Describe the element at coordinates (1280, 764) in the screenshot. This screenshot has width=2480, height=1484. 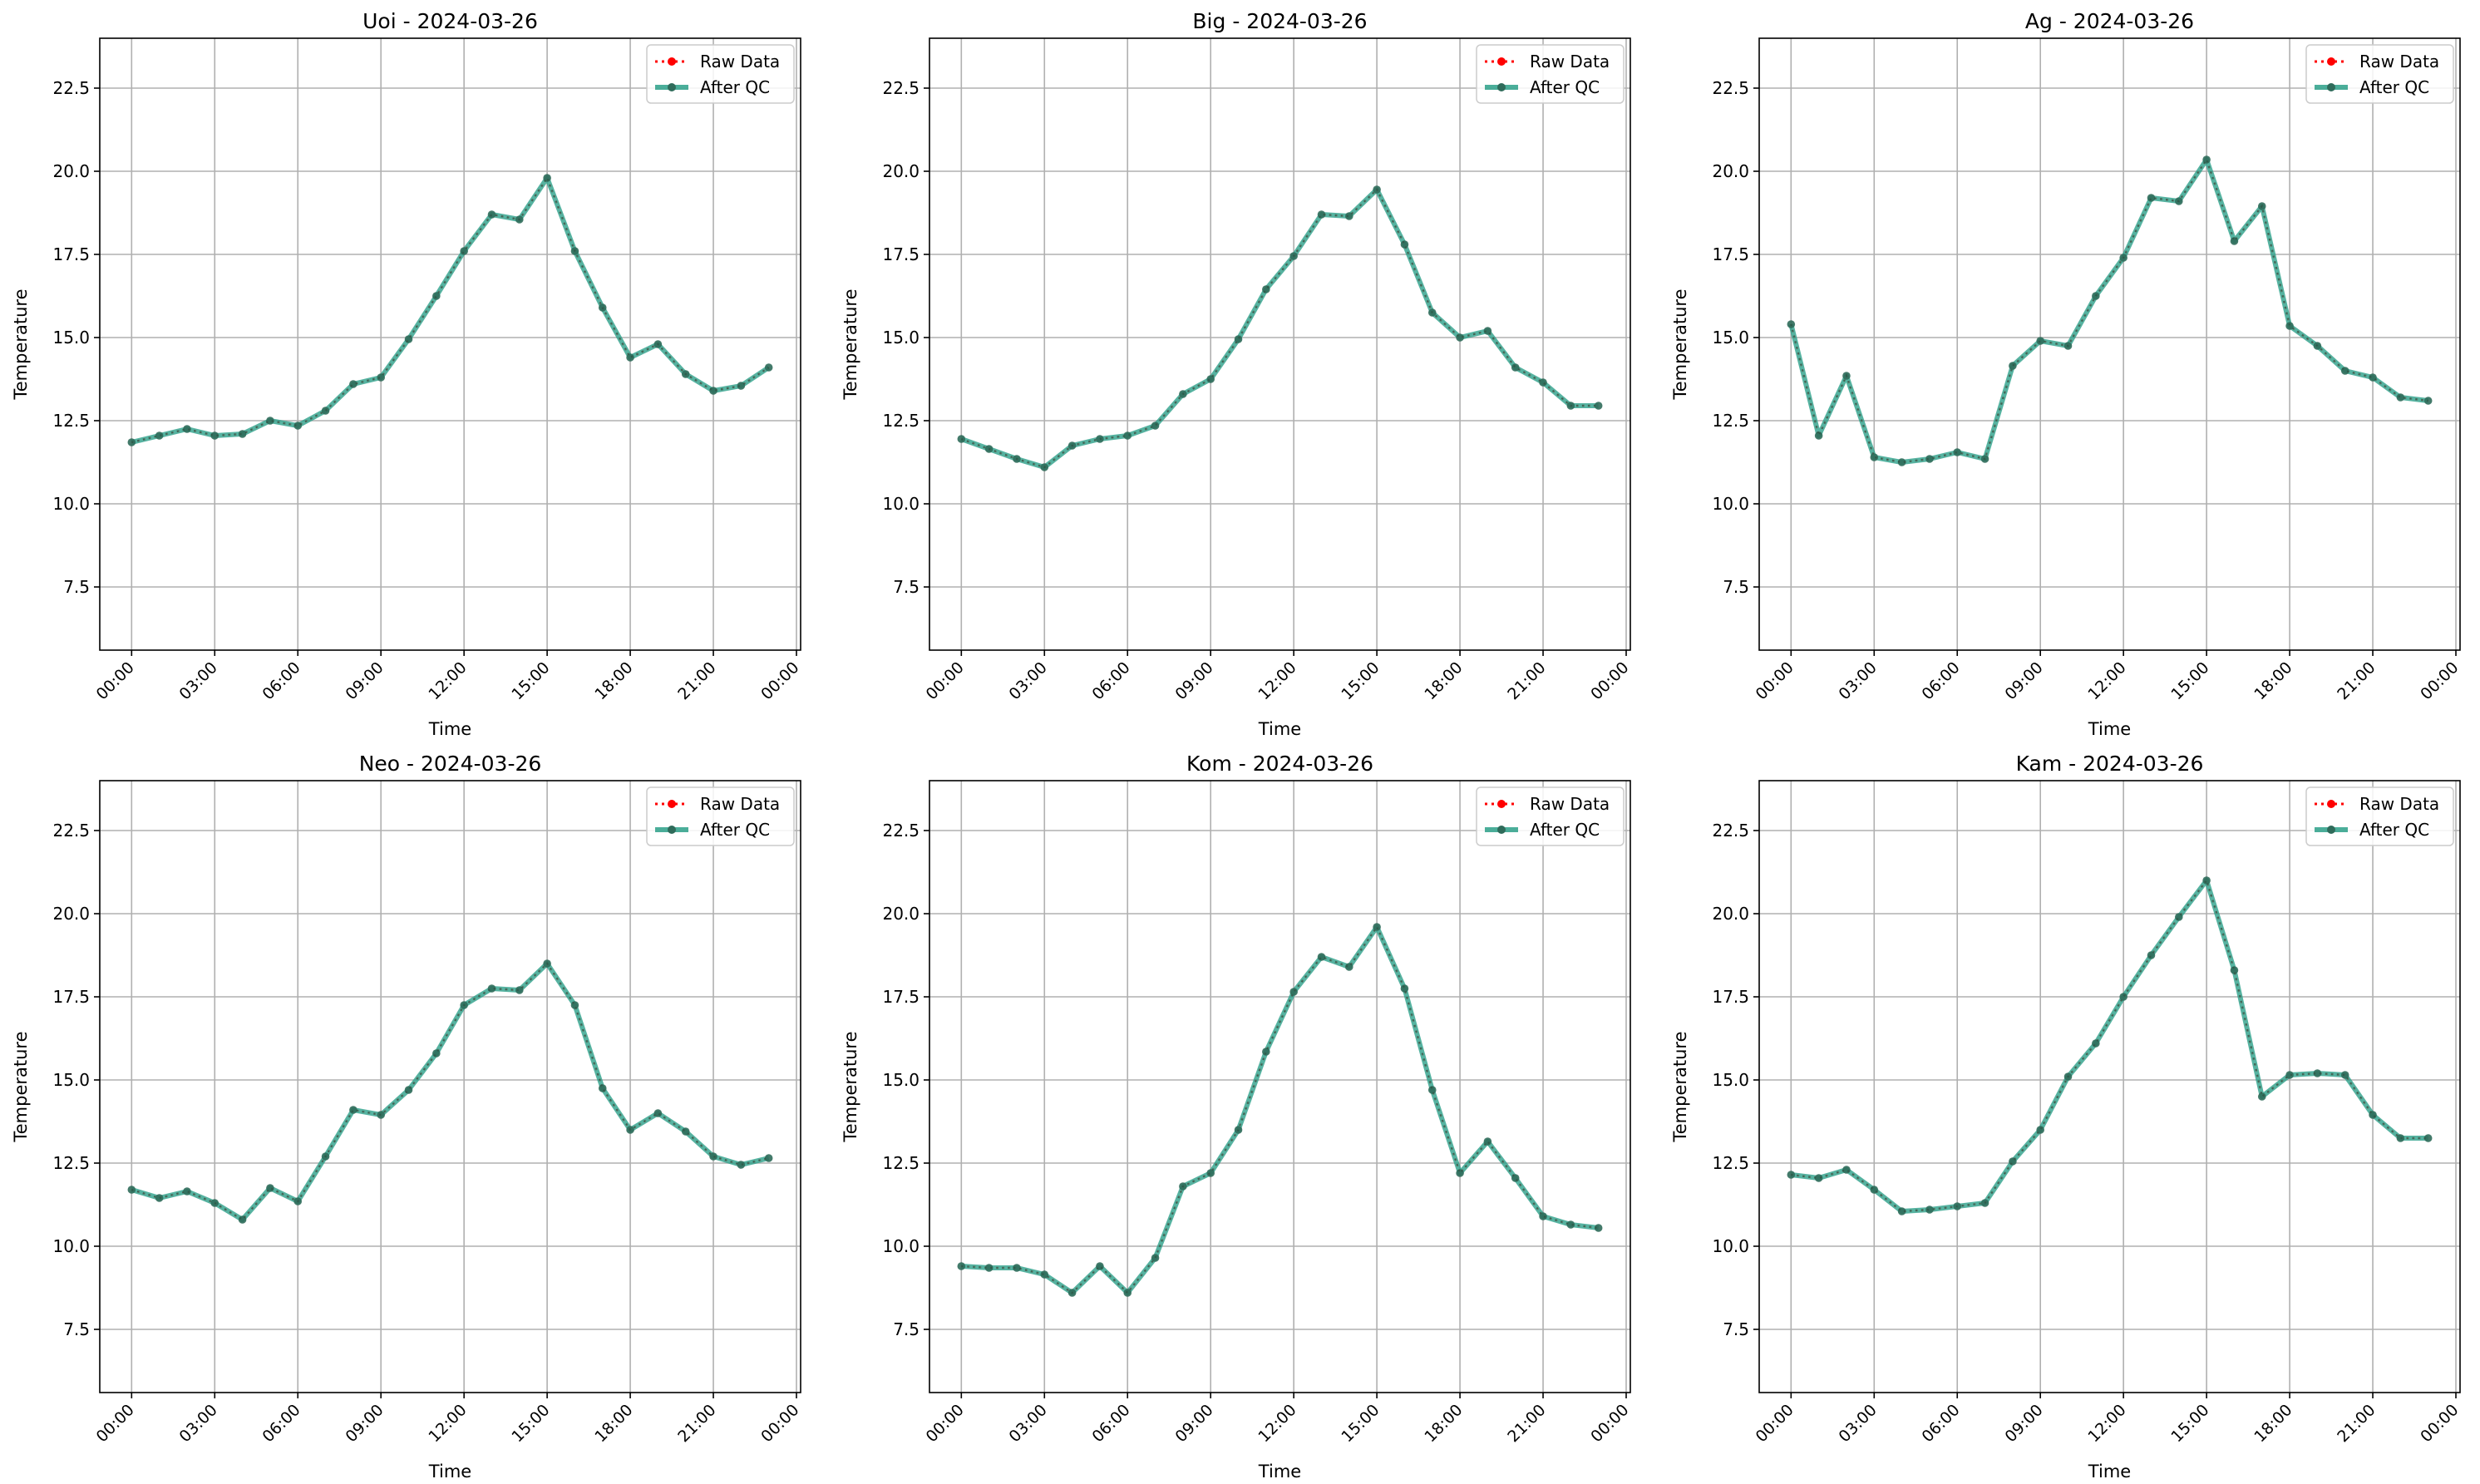
I see `chart-title: Kom - 2024-03-26` at that location.